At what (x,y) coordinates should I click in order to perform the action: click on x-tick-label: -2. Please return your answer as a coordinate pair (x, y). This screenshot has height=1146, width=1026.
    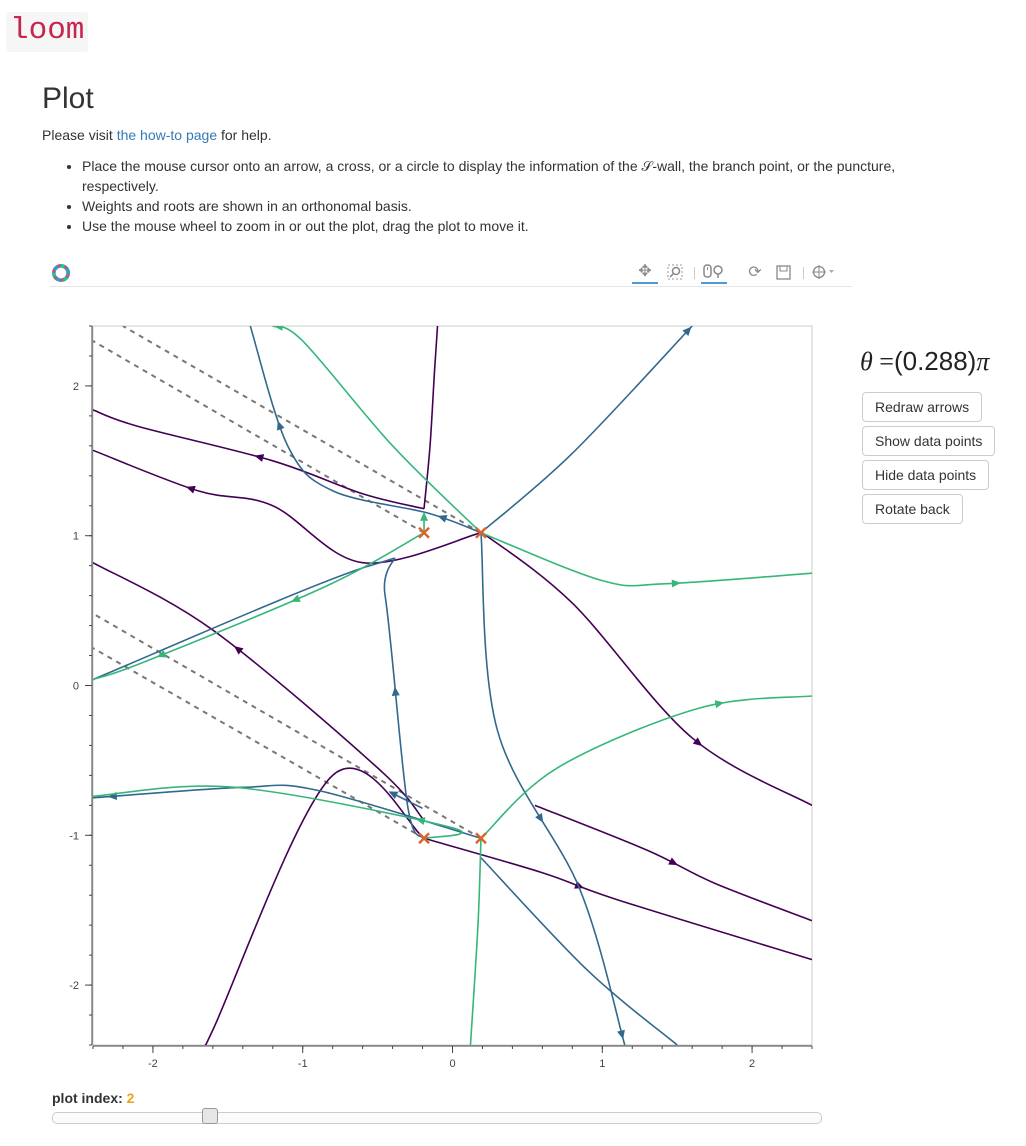
    Looking at the image, I should click on (153, 1064).